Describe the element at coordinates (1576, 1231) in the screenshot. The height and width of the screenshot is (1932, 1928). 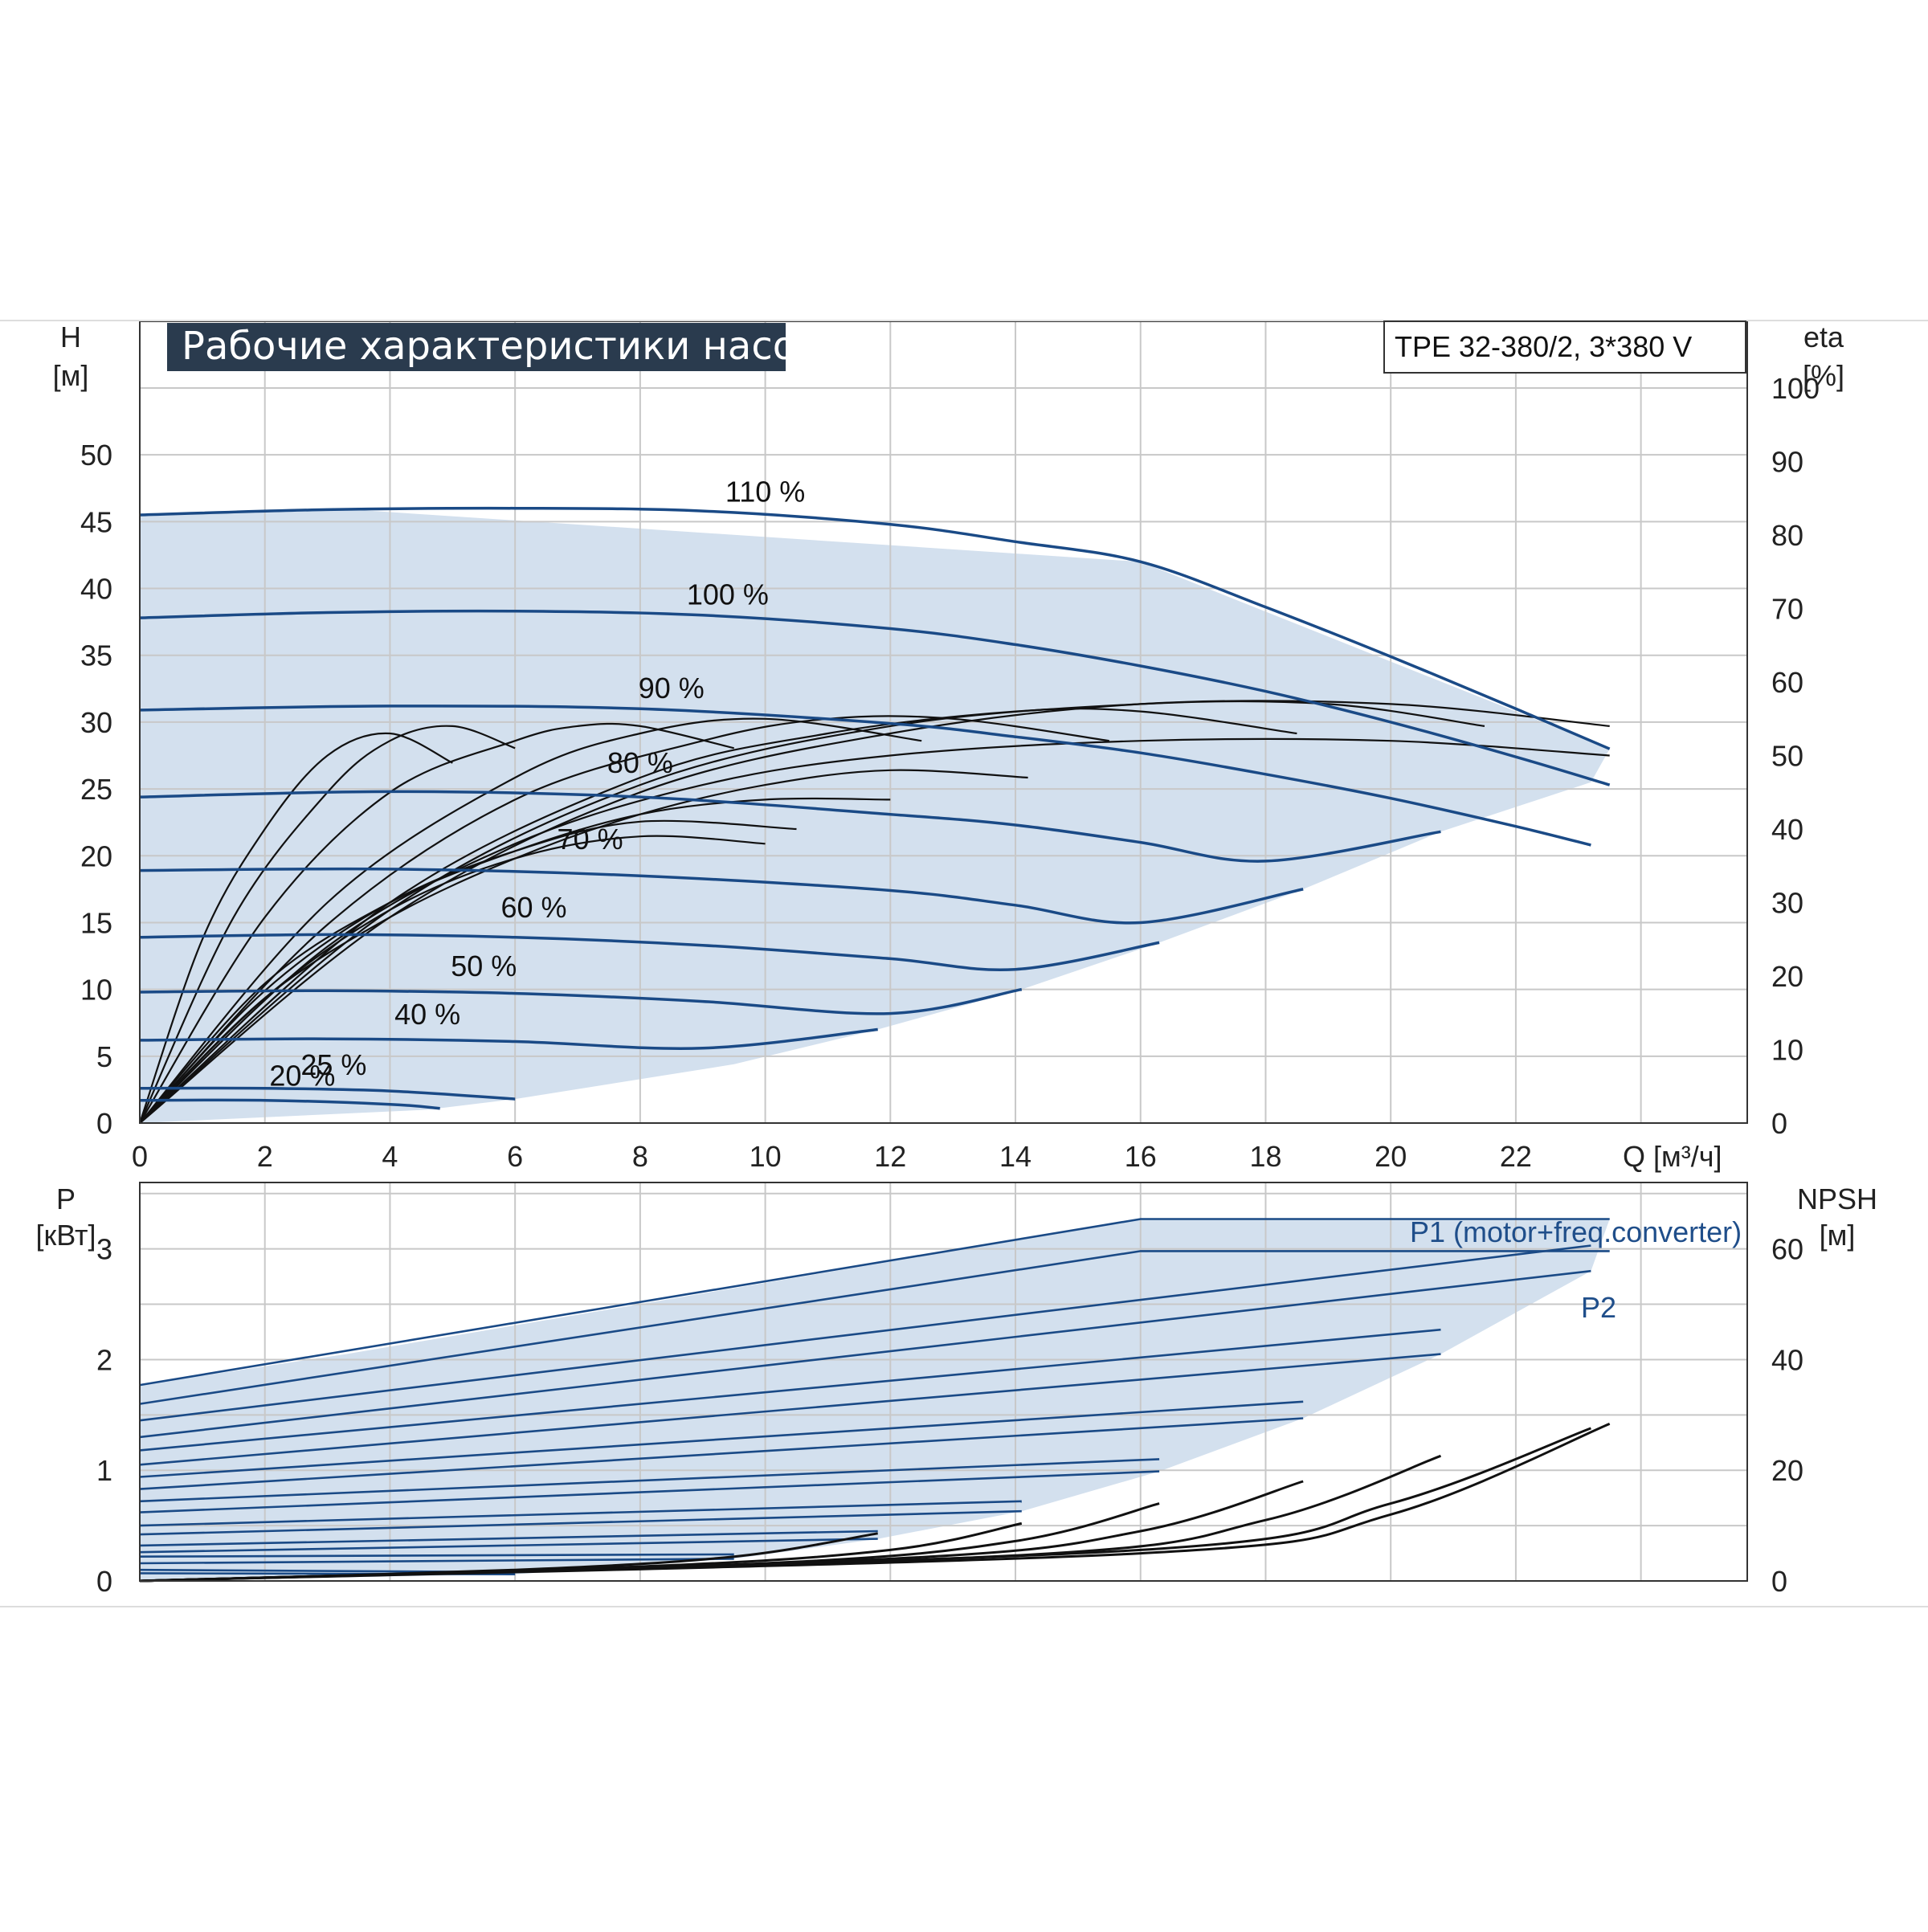
I see `p1-label: P1 (motor+freq.converter)` at that location.